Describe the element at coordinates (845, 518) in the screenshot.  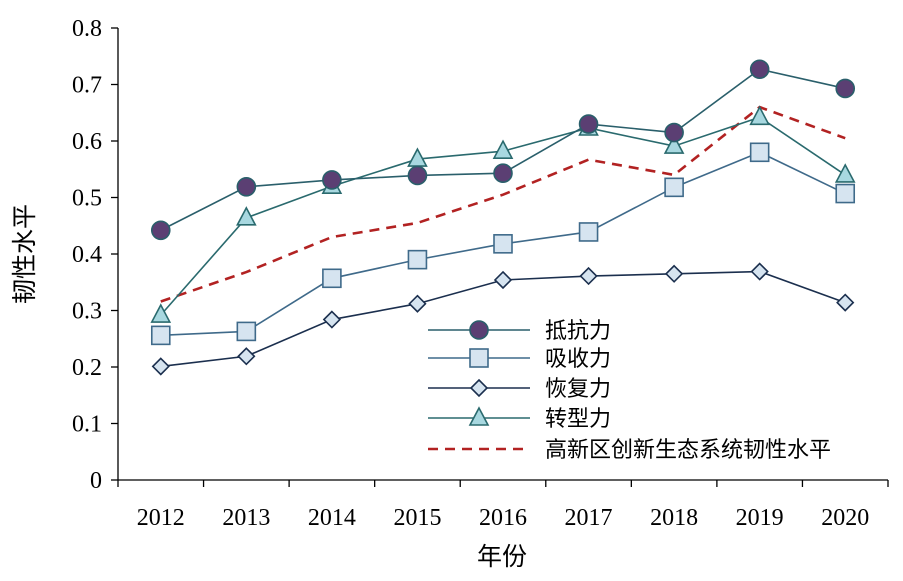
I see `x-tick-label: 2020` at that location.